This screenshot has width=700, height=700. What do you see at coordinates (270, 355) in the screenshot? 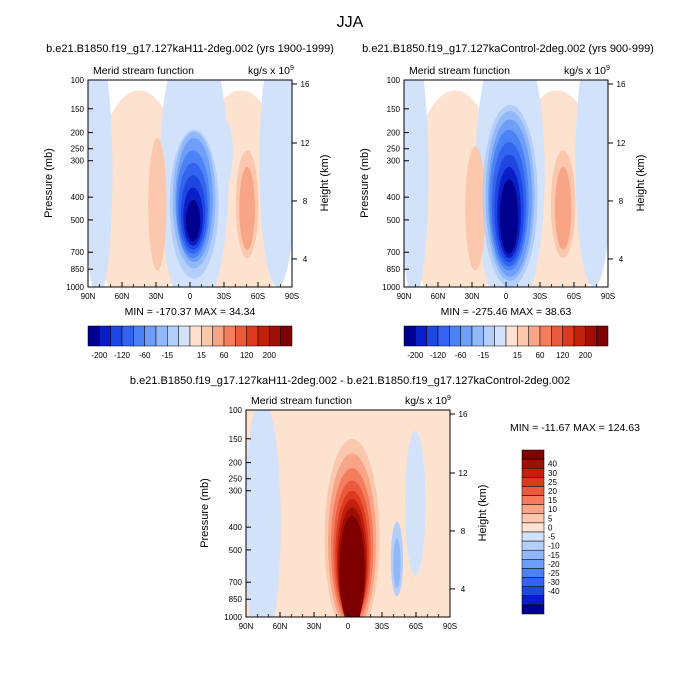
I see `colorbar-label: 200` at bounding box center [270, 355].